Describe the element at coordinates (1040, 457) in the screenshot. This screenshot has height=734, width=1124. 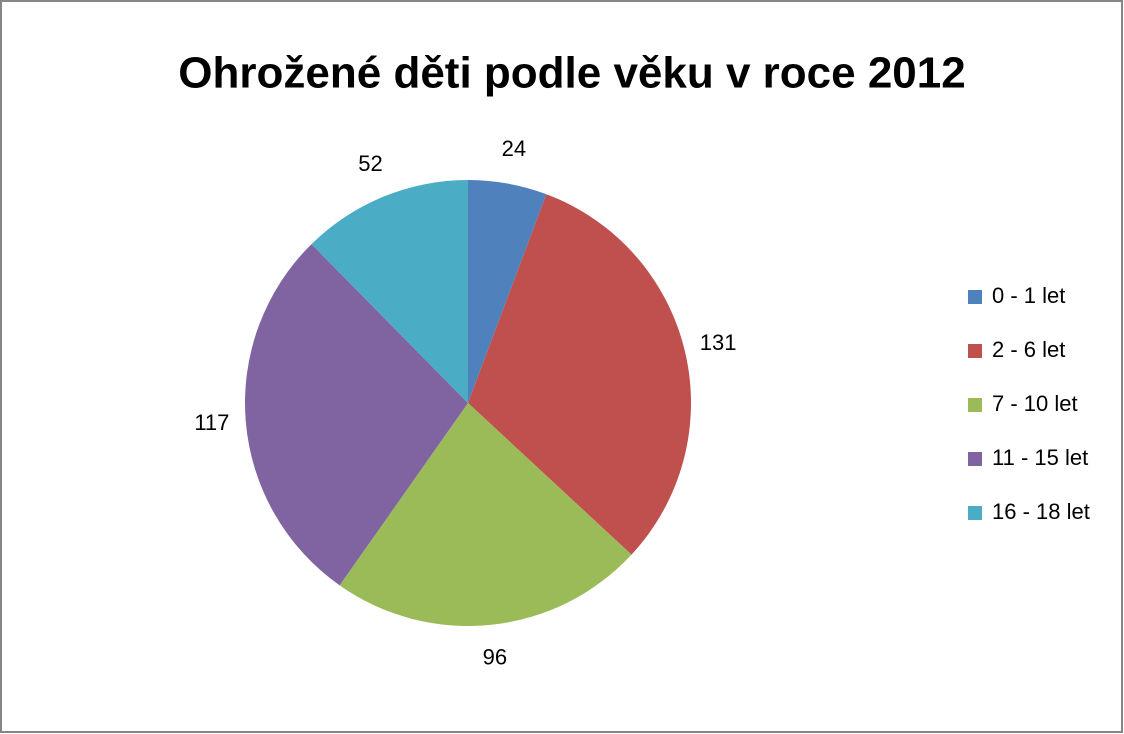
I see `legend-label: 11 - 15 let` at that location.